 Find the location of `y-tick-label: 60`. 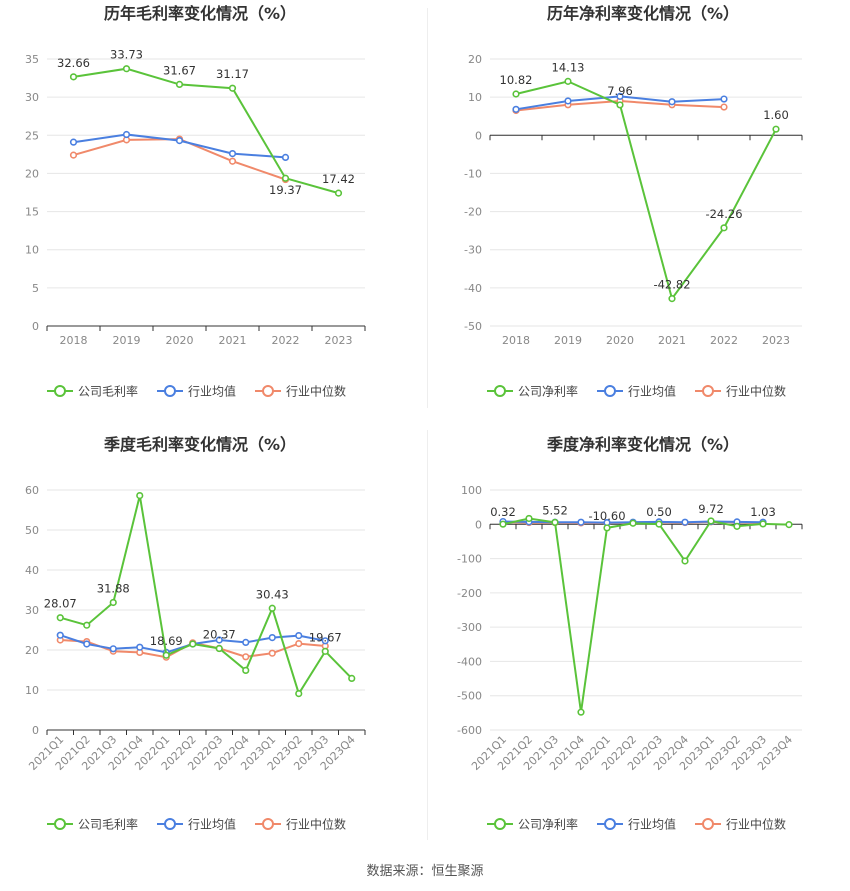

y-tick-label: 60 is located at coordinates (32, 490).